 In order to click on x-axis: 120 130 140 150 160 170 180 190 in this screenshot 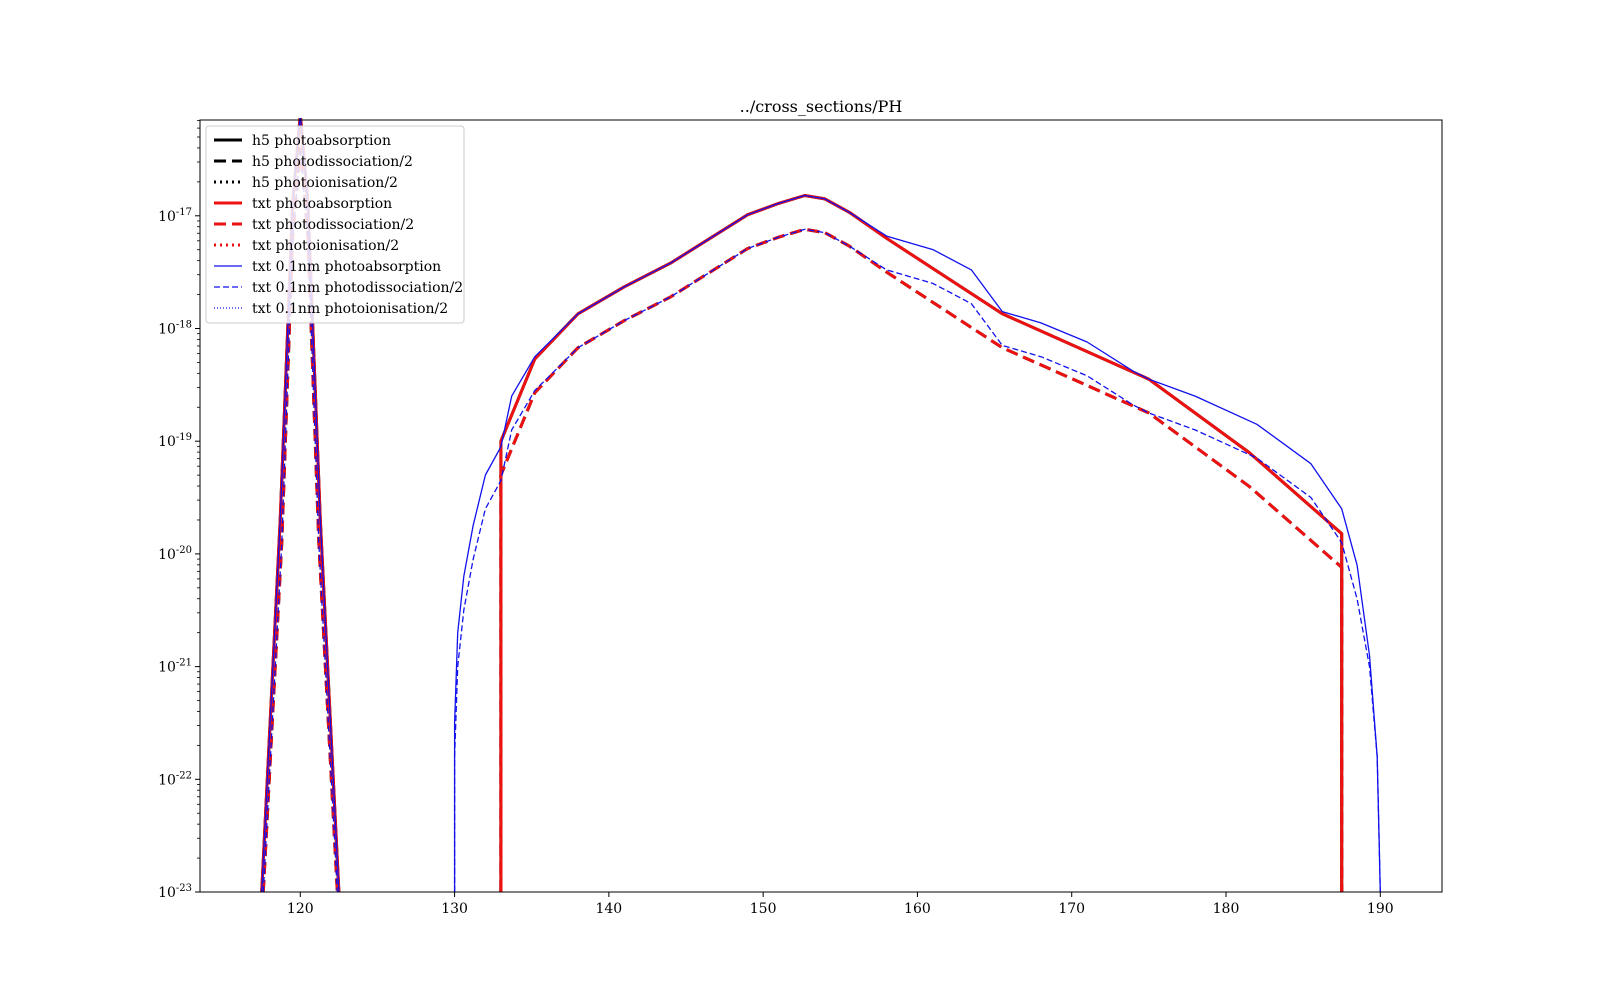, I will do `click(840, 904)`.